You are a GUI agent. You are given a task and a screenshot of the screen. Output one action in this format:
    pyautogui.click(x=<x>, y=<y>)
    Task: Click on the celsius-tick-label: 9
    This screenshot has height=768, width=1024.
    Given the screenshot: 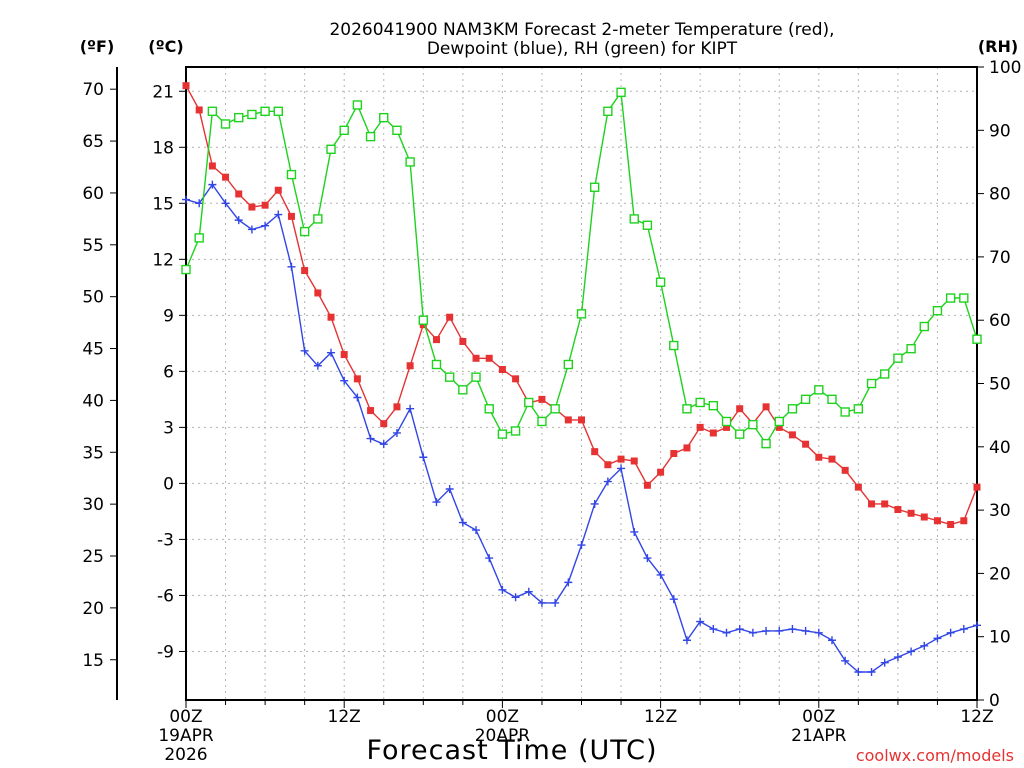 What is the action you would take?
    pyautogui.click(x=168, y=316)
    